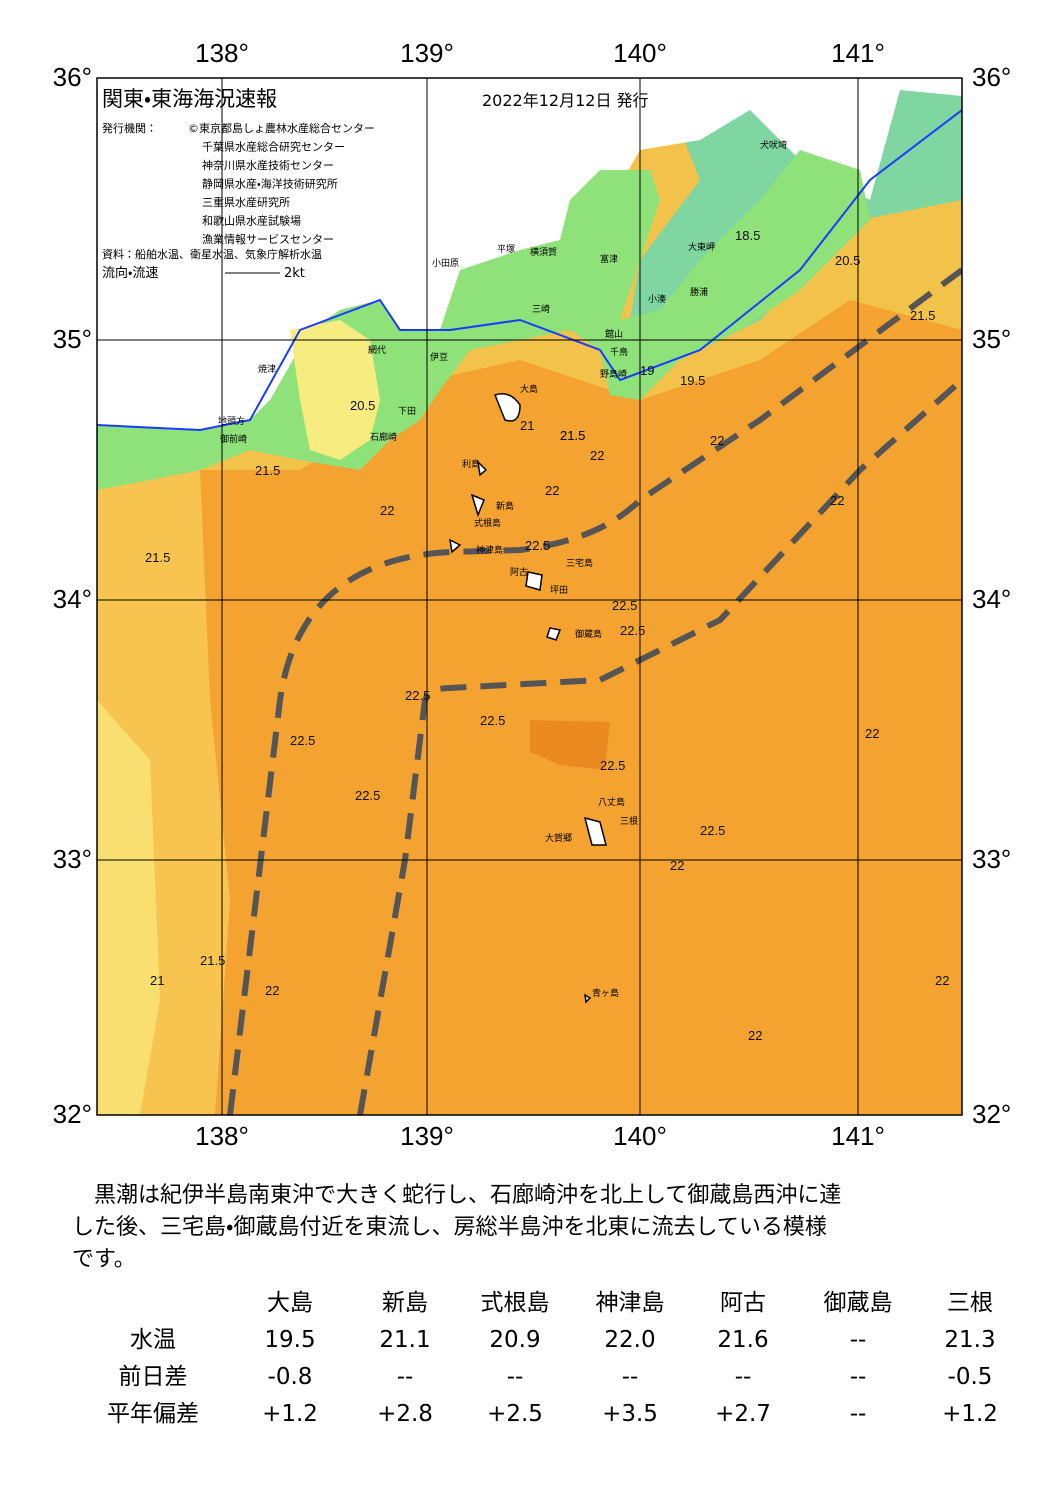 The height and width of the screenshot is (1503, 1064). I want to click on table-header: 新島, so click(405, 1303).